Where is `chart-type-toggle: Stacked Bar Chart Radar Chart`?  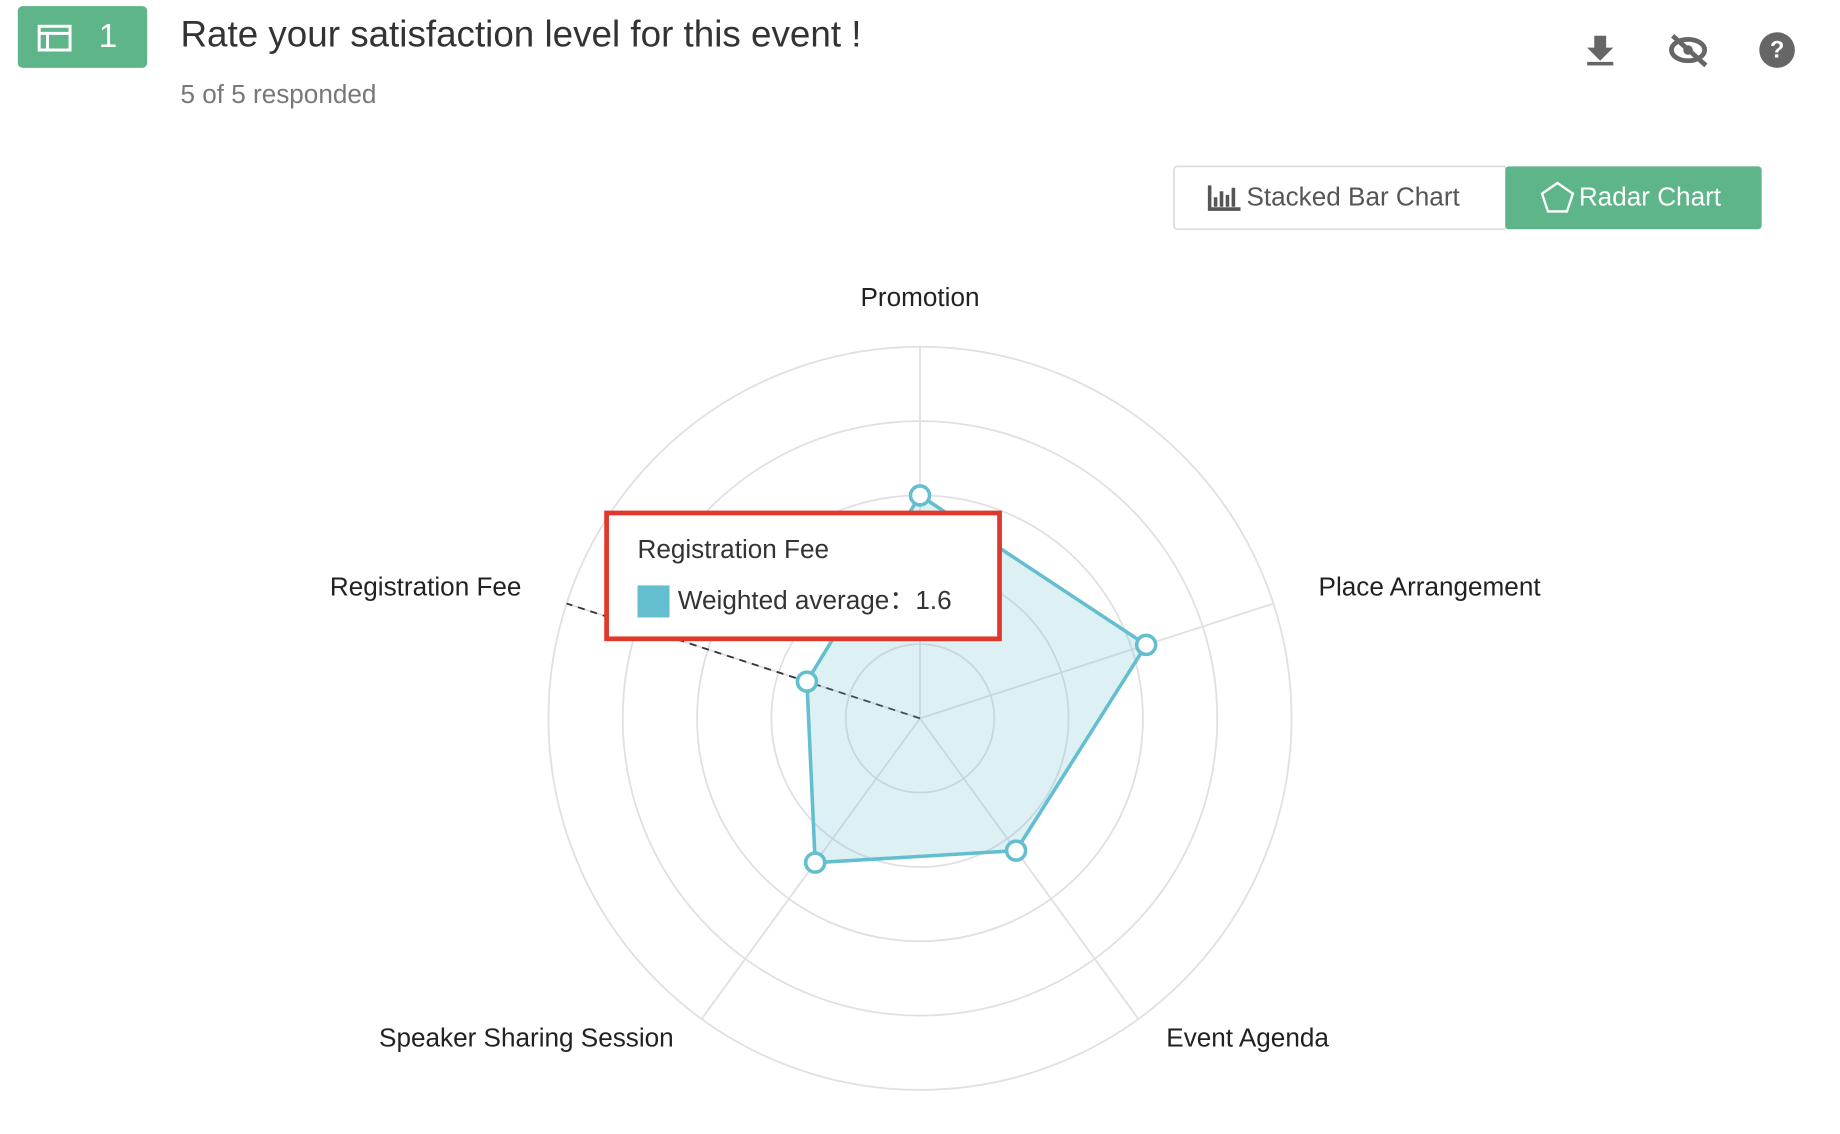 chart-type-toggle: Stacked Bar Chart Radar Chart is located at coordinates (1467, 198).